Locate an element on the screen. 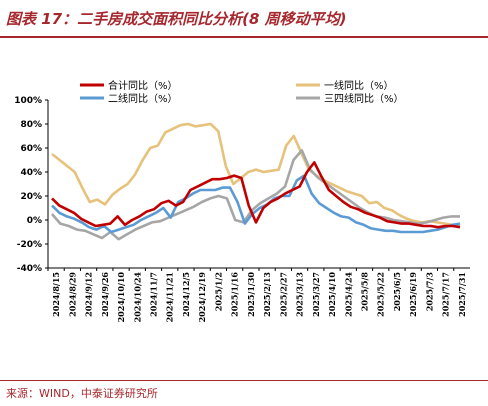  y-tick-label: -40% is located at coordinates (29, 269).